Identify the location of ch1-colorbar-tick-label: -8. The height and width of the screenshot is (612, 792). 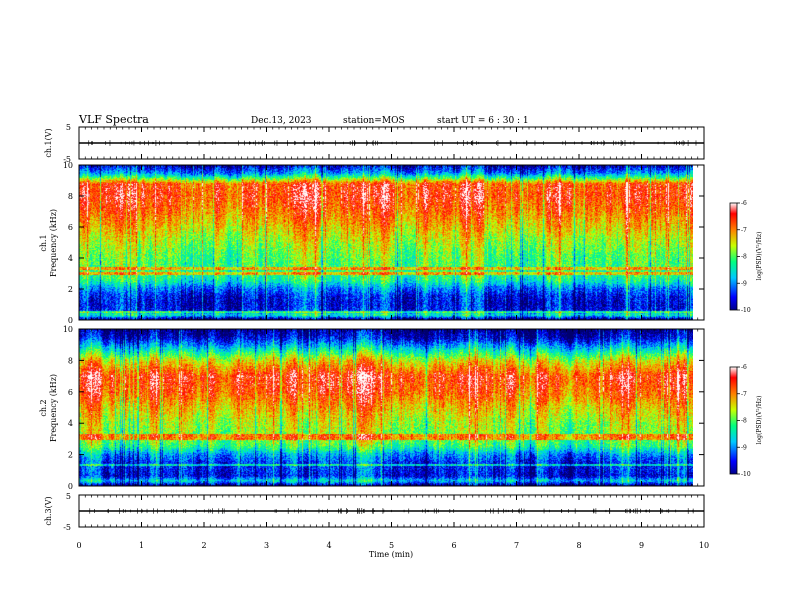
(744, 257).